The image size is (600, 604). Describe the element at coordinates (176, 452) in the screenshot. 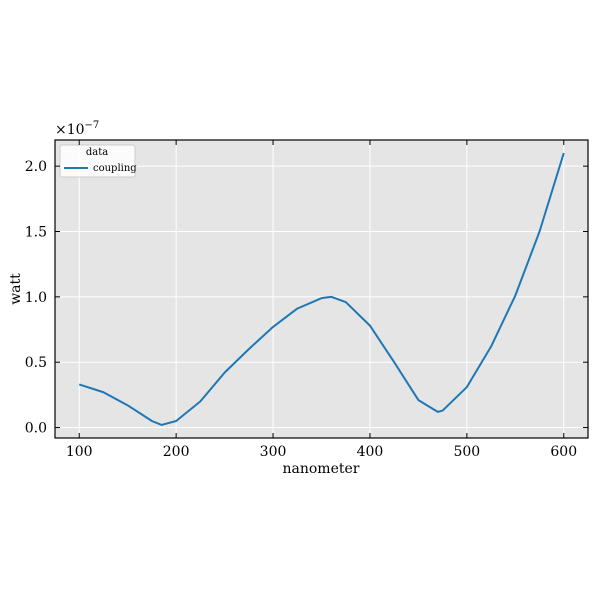

I see `x-tick-label: 200` at that location.